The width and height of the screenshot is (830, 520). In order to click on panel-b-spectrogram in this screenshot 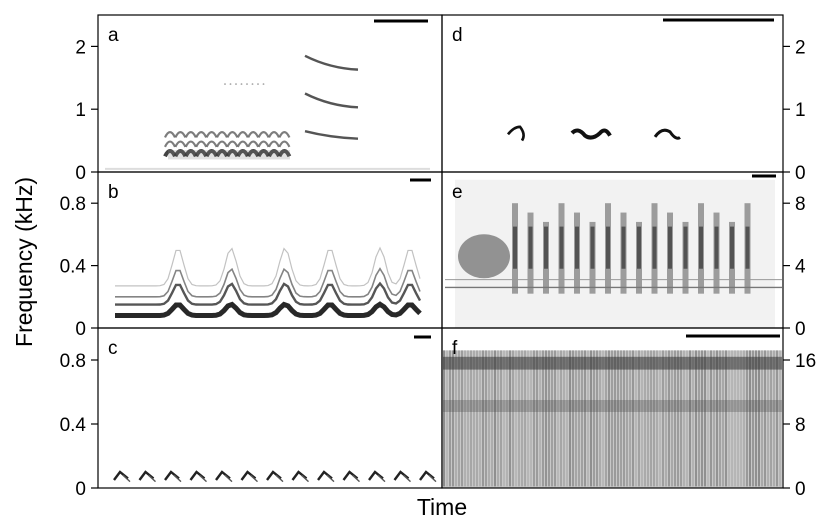, I will do `click(268, 282)`.